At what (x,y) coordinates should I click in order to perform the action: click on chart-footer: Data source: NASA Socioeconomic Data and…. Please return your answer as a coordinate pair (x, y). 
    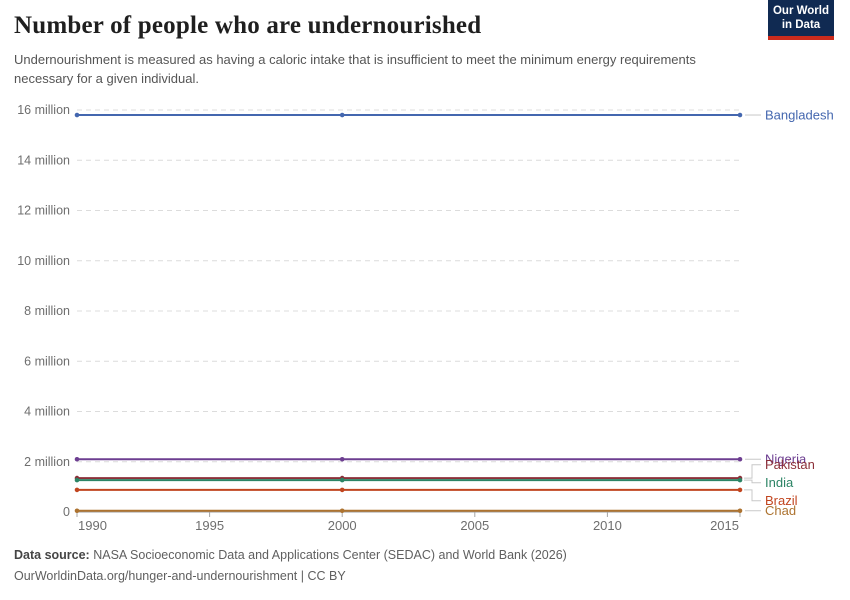
    Looking at the image, I should click on (425, 566).